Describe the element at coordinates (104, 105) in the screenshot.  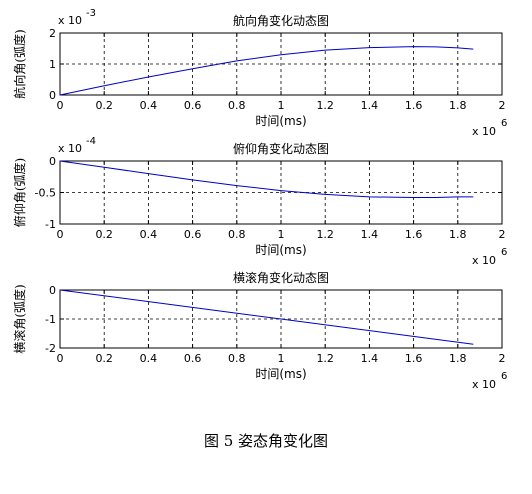
I see `panel1-x-tick-label: 0.2` at that location.